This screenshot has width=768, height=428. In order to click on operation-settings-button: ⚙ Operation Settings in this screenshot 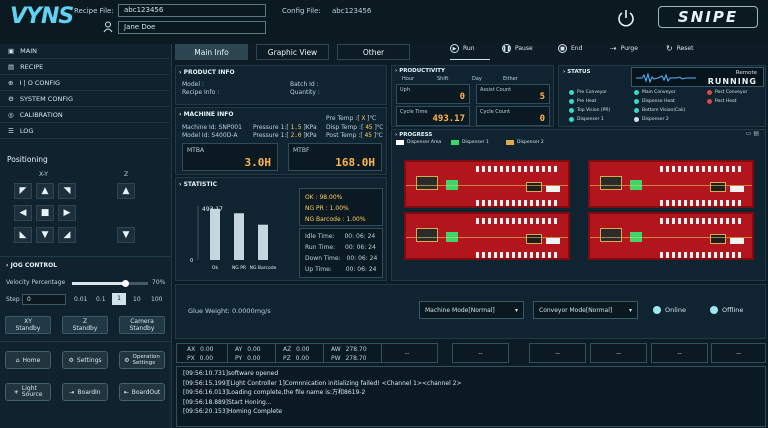, I will do `click(142, 360)`.